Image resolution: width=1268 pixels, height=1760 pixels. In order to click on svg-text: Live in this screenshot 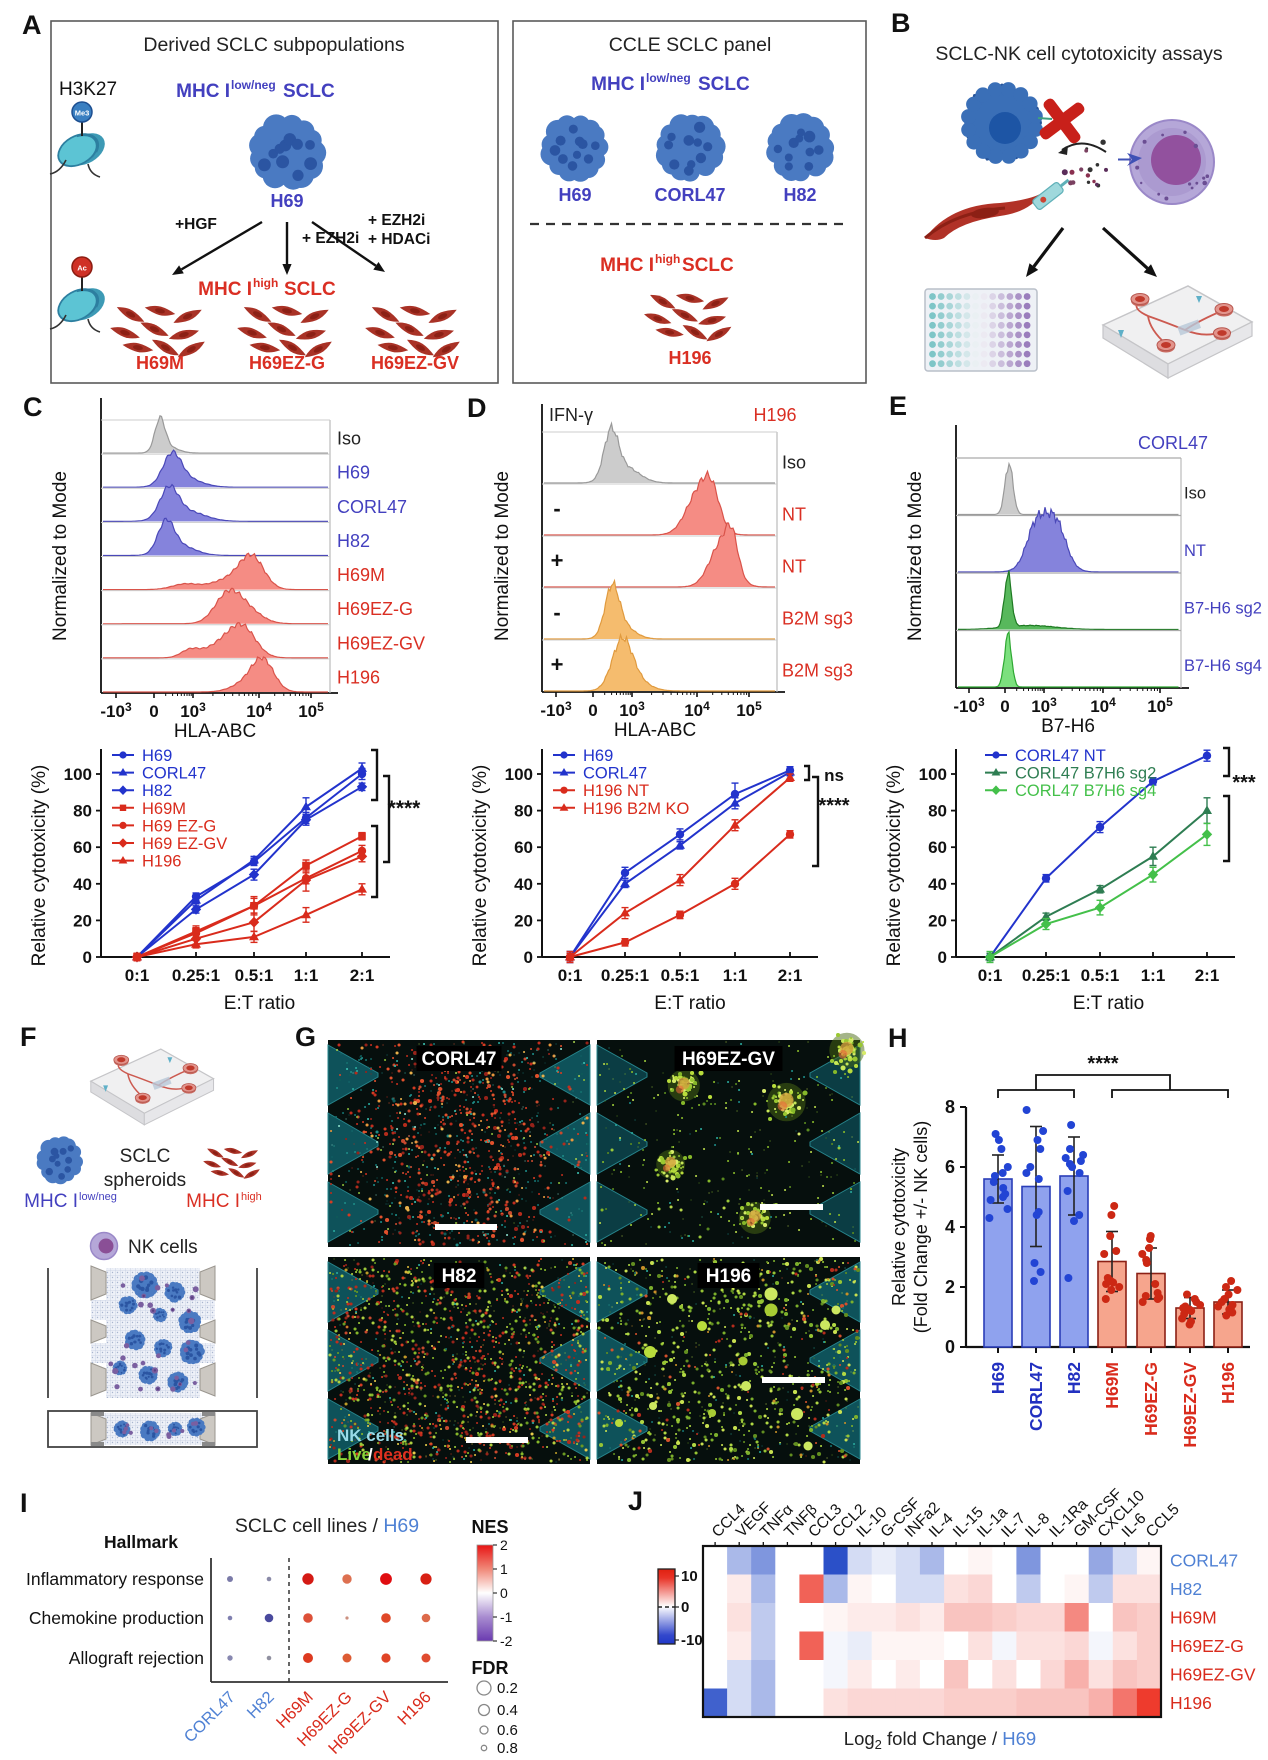, I will do `click(354, 1454)`.